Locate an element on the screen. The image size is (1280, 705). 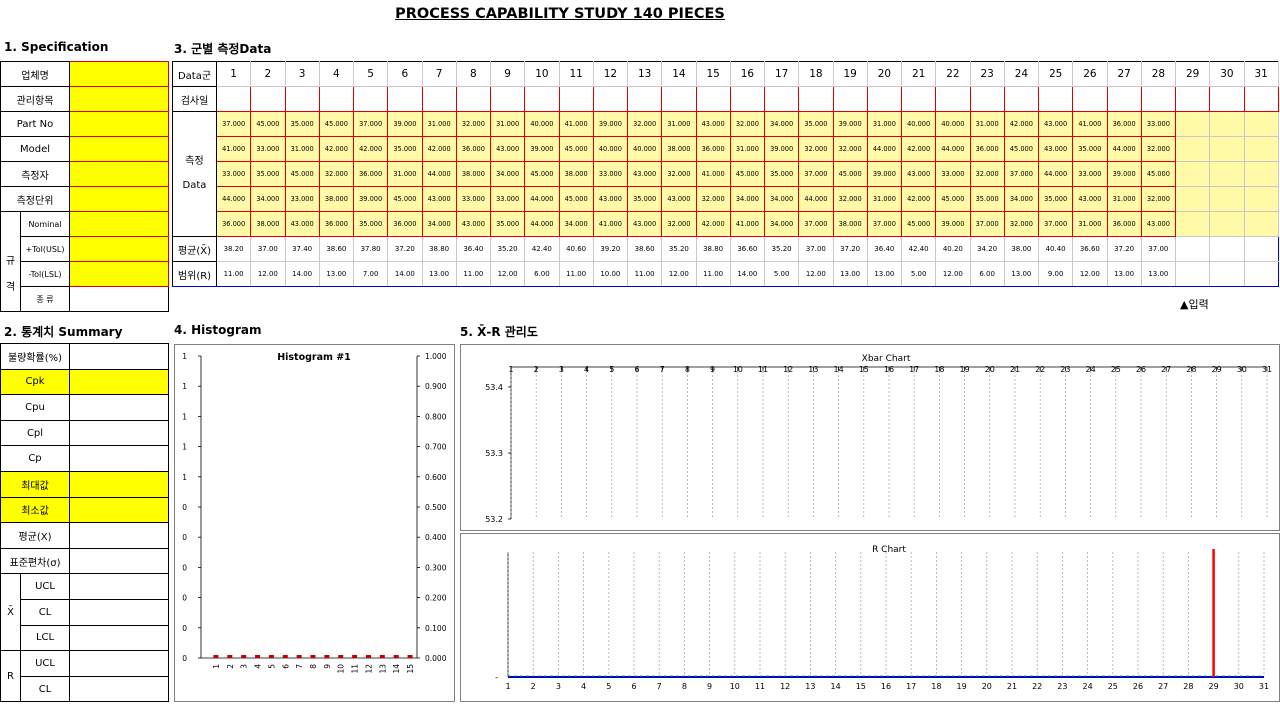
spec-usl-input is located at coordinates (119, 249).